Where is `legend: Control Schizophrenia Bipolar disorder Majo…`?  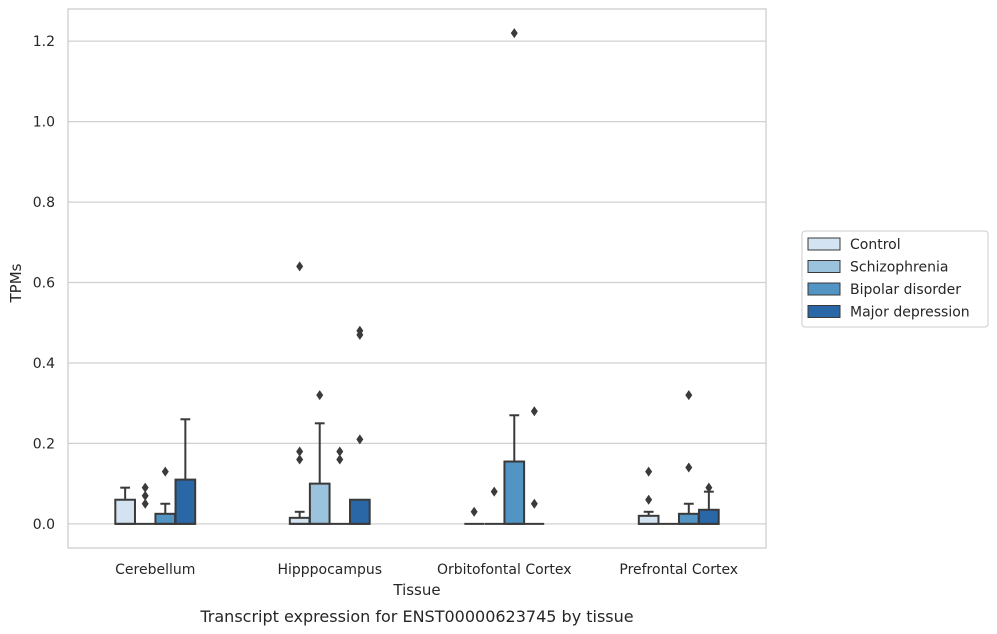 legend: Control Schizophrenia Bipolar disorder Majo… is located at coordinates (895, 279).